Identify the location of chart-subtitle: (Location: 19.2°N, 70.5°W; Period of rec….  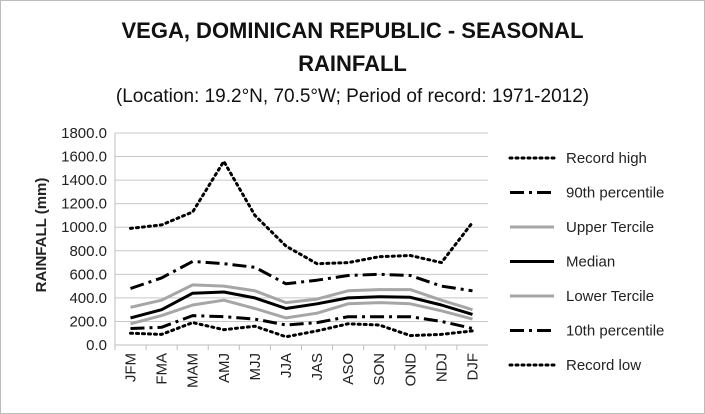
(352, 96).